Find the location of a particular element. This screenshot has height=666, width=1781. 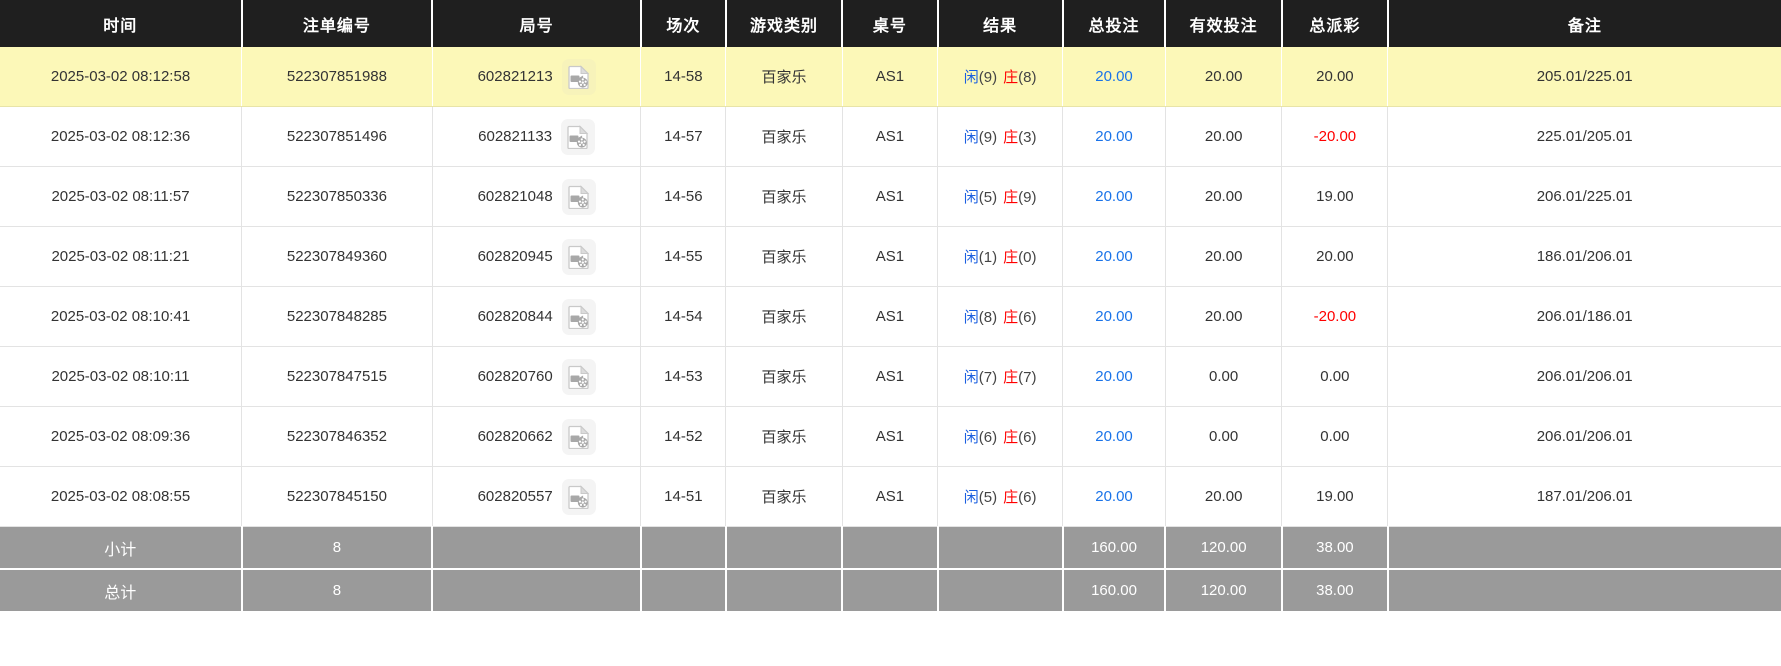

summary-payout: 38.00 is located at coordinates (1335, 548).